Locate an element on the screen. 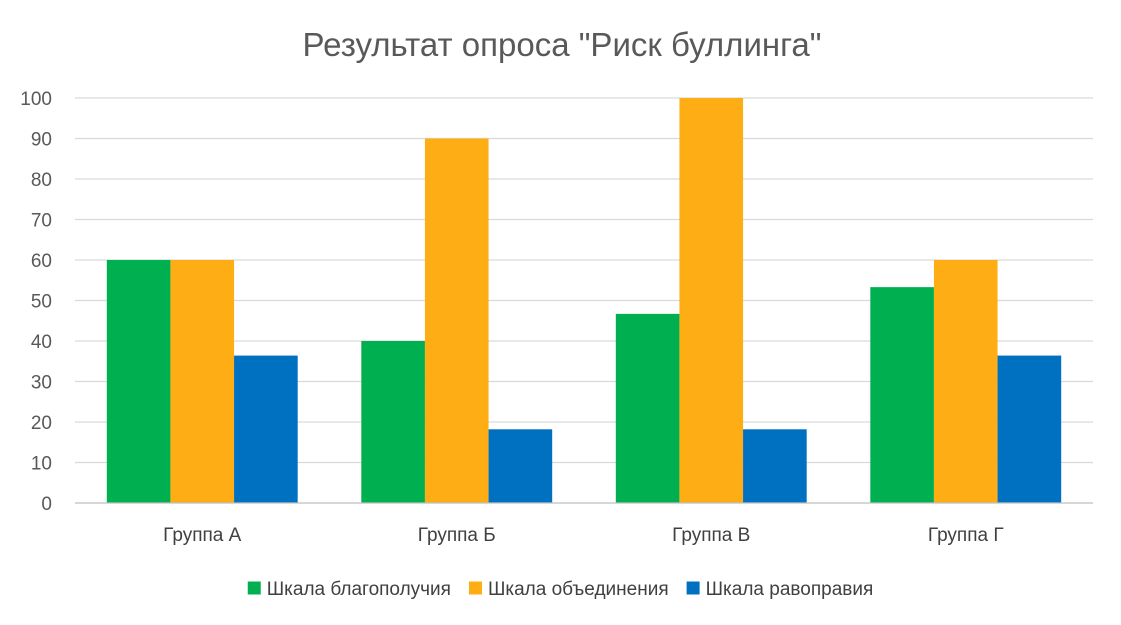  y-tick-label: 10 is located at coordinates (41, 464).